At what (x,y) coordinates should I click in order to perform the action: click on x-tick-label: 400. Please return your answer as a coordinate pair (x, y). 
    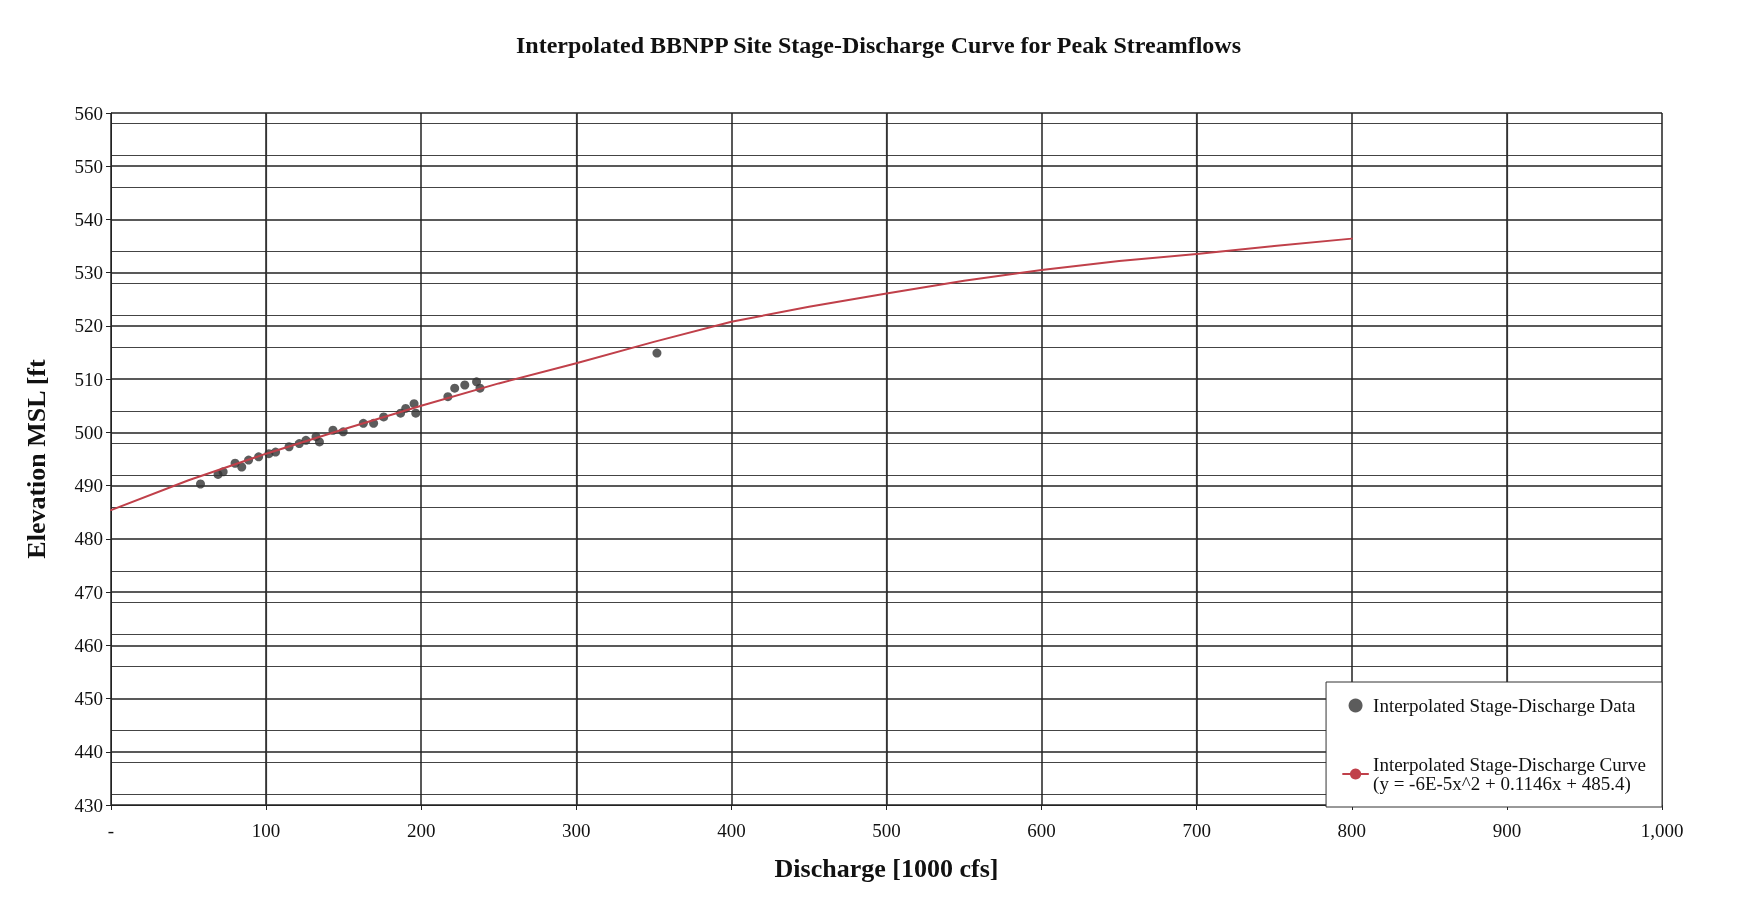
    Looking at the image, I should click on (731, 830).